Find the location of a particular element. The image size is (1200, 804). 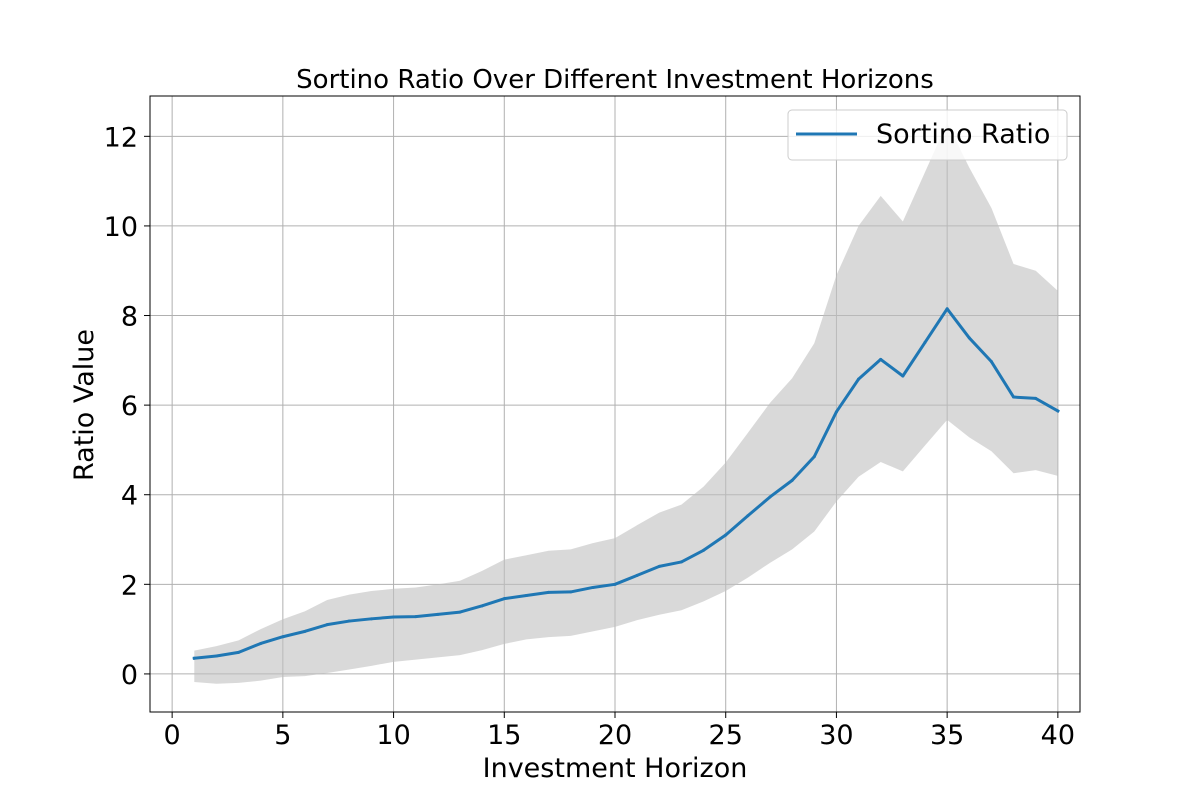

x-tick-label: 0 is located at coordinates (172, 735).